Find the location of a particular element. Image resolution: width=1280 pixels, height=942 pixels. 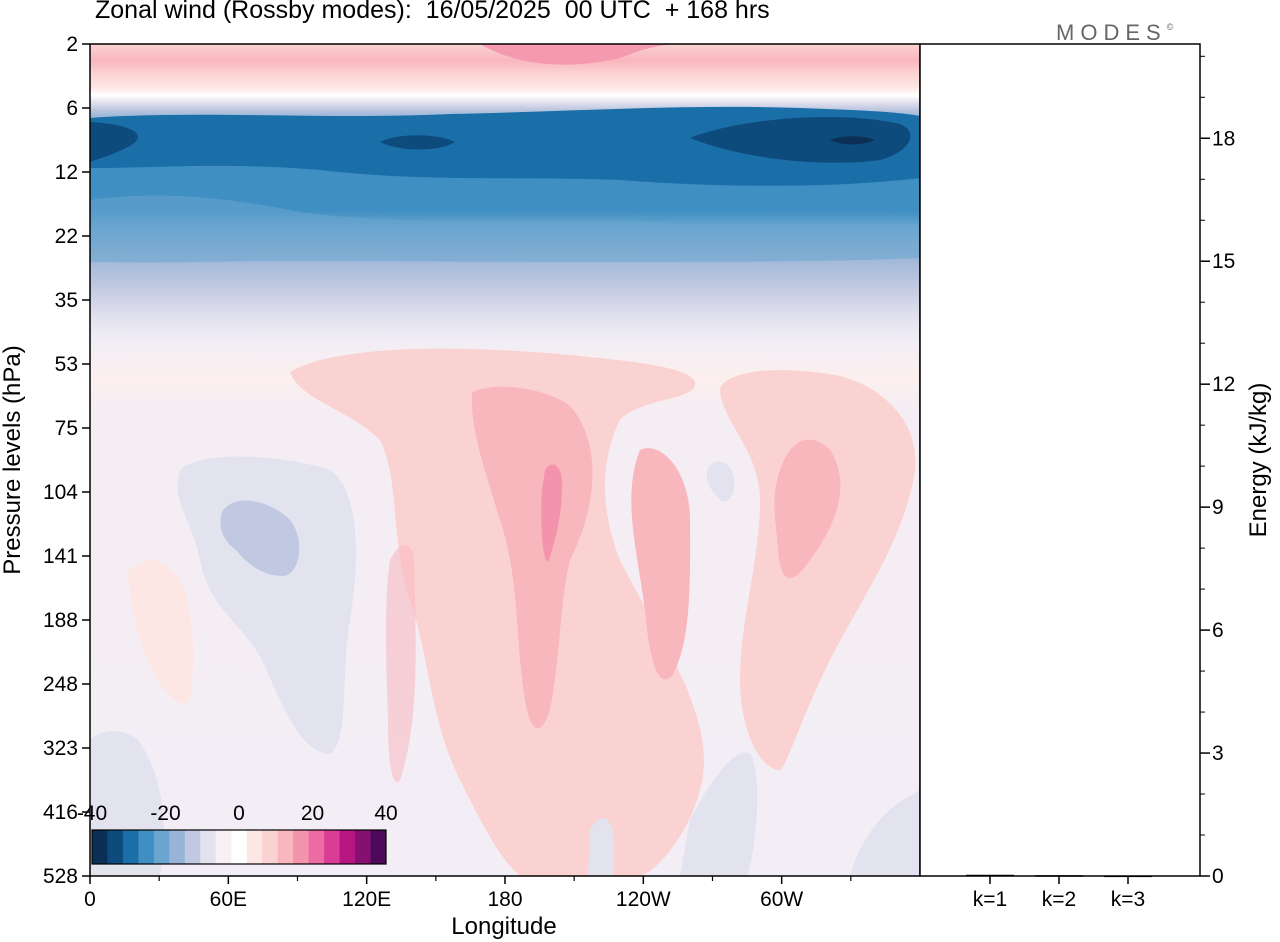

weak-easterly-150W is located at coordinates (601, 846).